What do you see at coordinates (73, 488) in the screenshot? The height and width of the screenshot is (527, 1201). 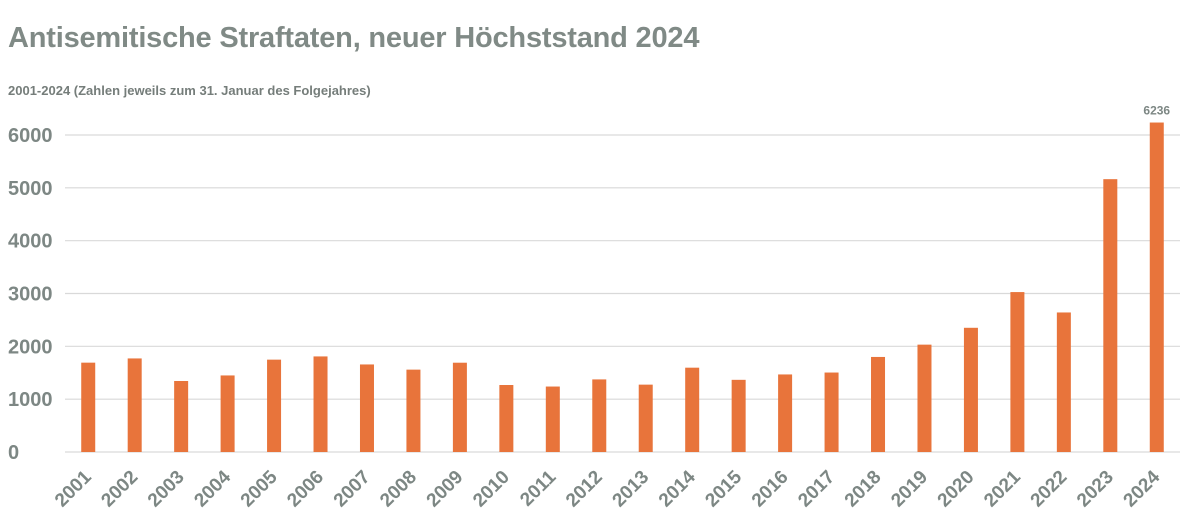 I see `x-tick-label: 2001` at bounding box center [73, 488].